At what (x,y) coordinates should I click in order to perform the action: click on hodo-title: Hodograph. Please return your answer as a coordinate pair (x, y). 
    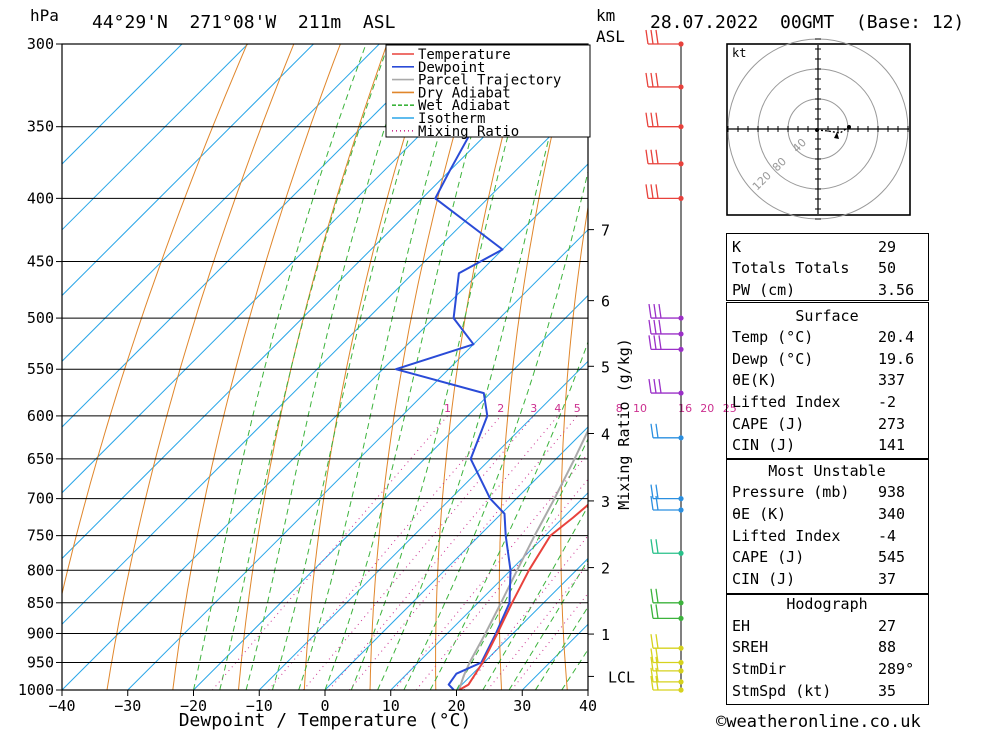
    Looking at the image, I should click on (827, 604).